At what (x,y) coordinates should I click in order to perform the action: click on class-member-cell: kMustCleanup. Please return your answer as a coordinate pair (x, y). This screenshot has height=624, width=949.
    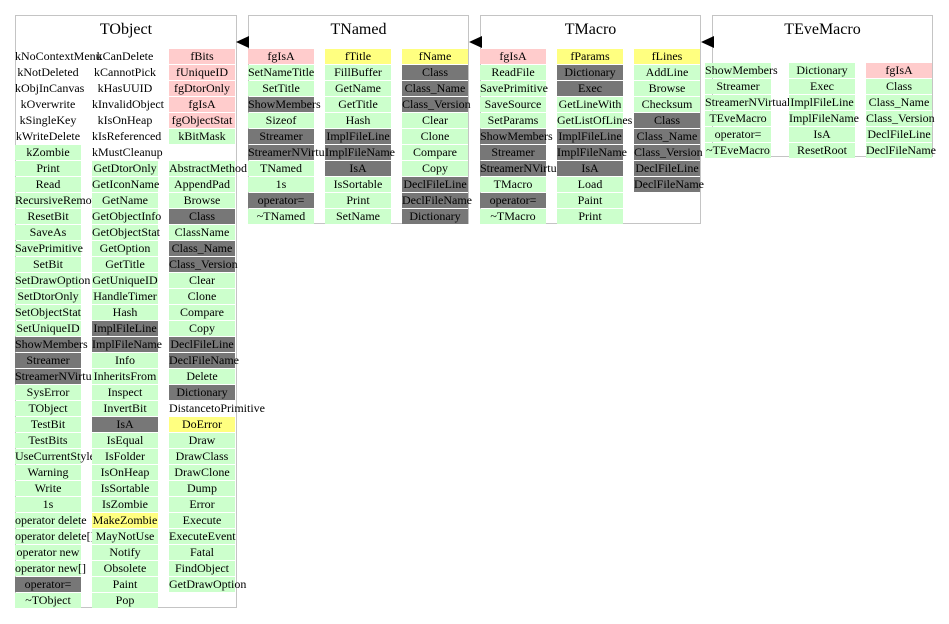
    Looking at the image, I should click on (127, 152).